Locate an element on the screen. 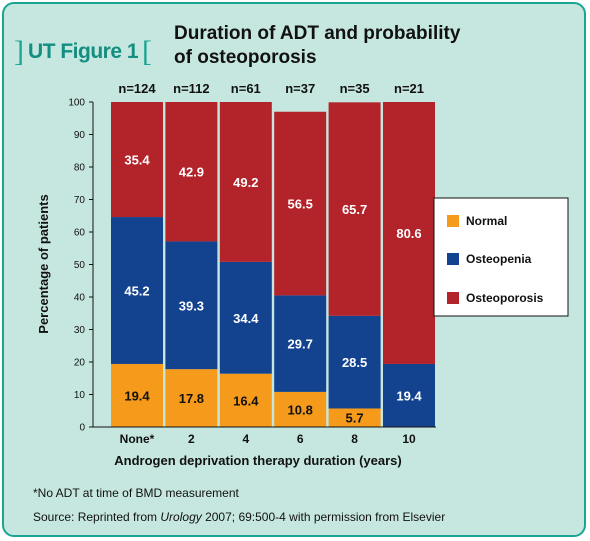 The height and width of the screenshot is (541, 590). source-journal: Urology is located at coordinates (181, 517).